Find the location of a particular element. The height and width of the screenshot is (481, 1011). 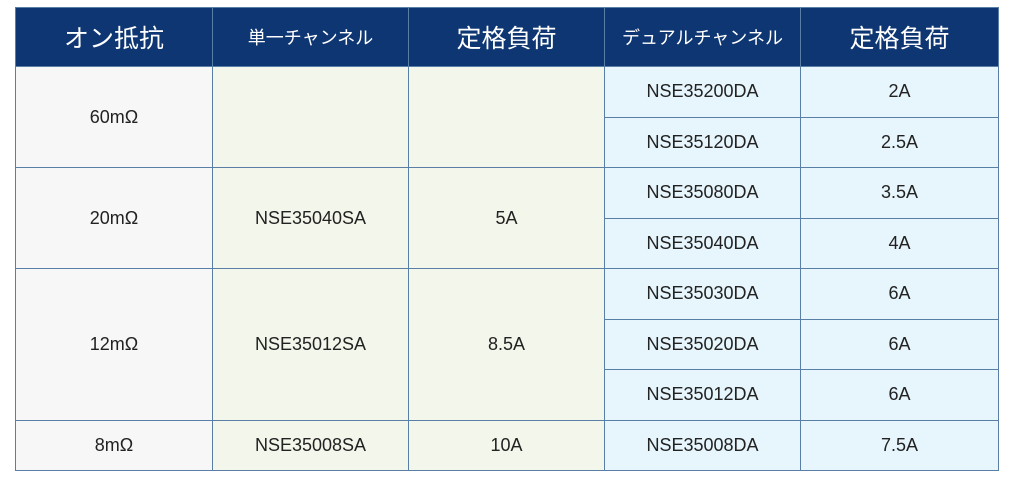

table-row: 8mΩ NSE35008SA 10A NSE35008DA 7.5A is located at coordinates (507, 445).